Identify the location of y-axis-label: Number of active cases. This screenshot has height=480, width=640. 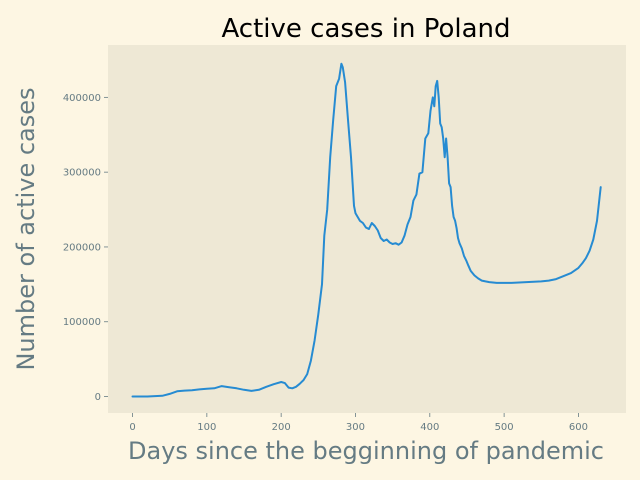
(26, 228).